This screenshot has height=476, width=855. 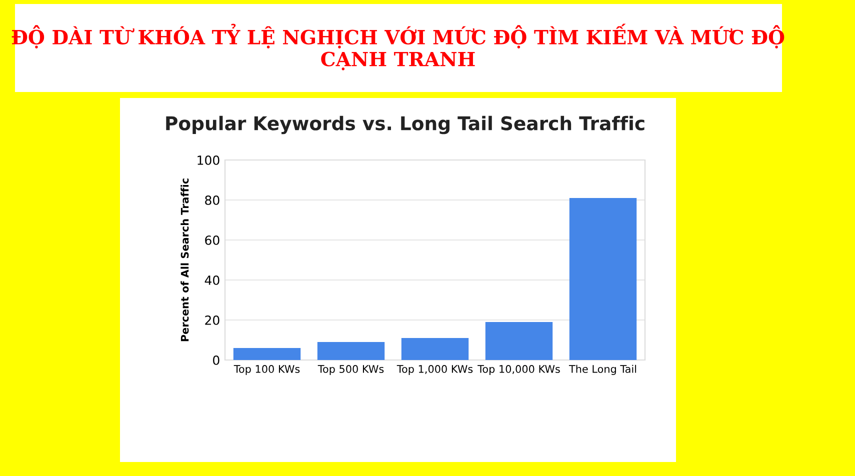 What do you see at coordinates (351, 370) in the screenshot?
I see `x-tick-label: Top 500 KWs` at bounding box center [351, 370].